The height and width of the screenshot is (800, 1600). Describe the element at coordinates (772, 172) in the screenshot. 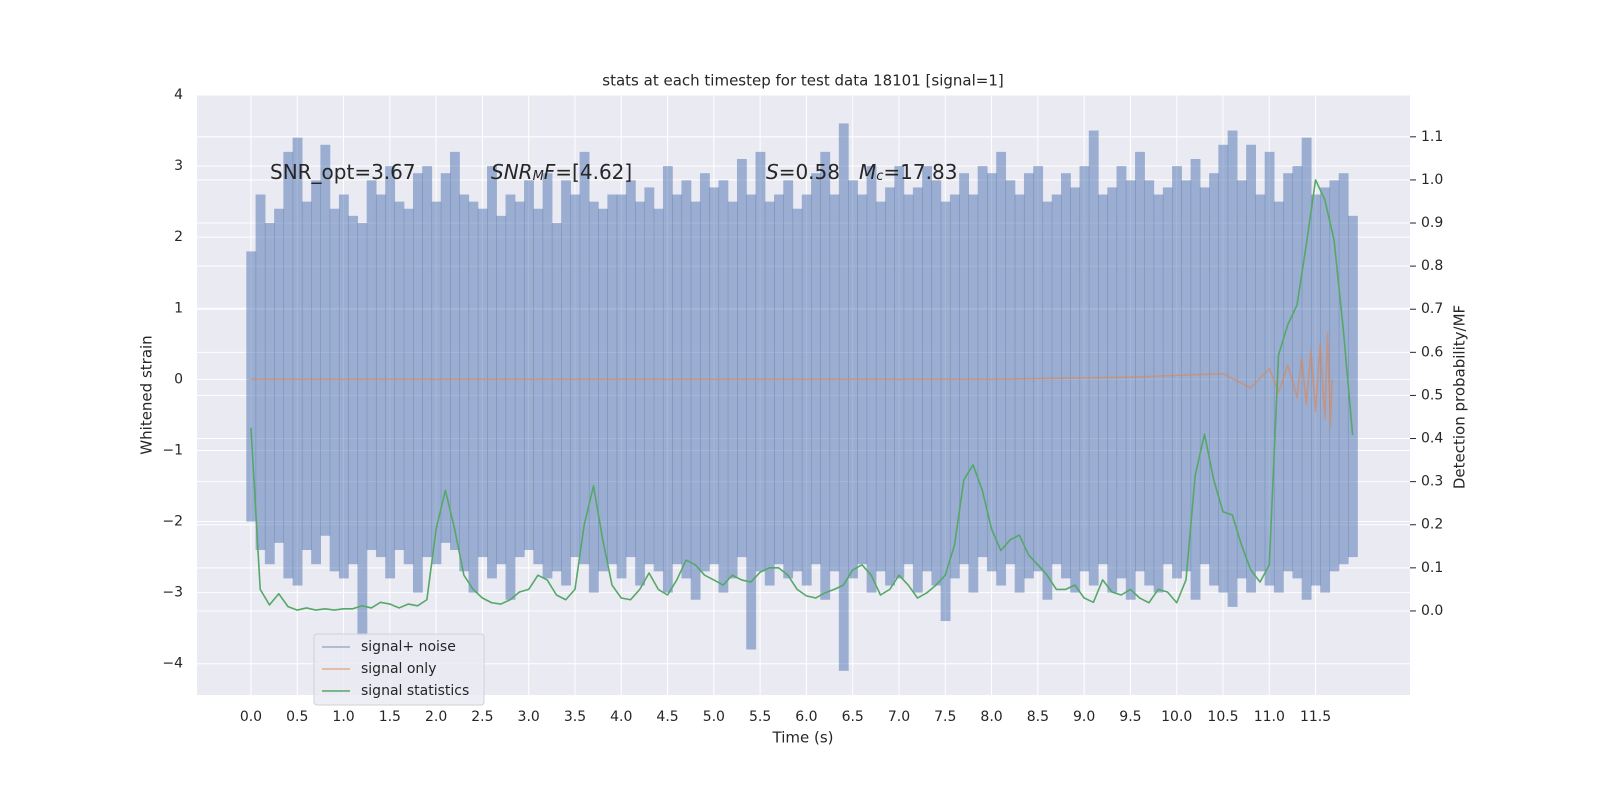

I see `annotation-part: S` at that location.